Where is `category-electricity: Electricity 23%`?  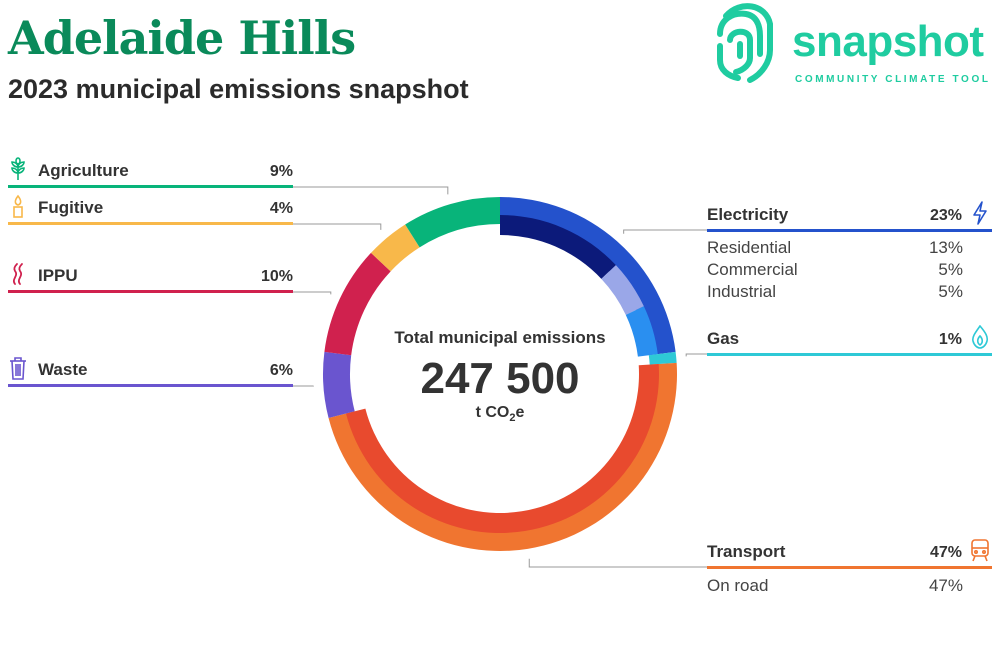 category-electricity: Electricity 23% is located at coordinates (849, 216).